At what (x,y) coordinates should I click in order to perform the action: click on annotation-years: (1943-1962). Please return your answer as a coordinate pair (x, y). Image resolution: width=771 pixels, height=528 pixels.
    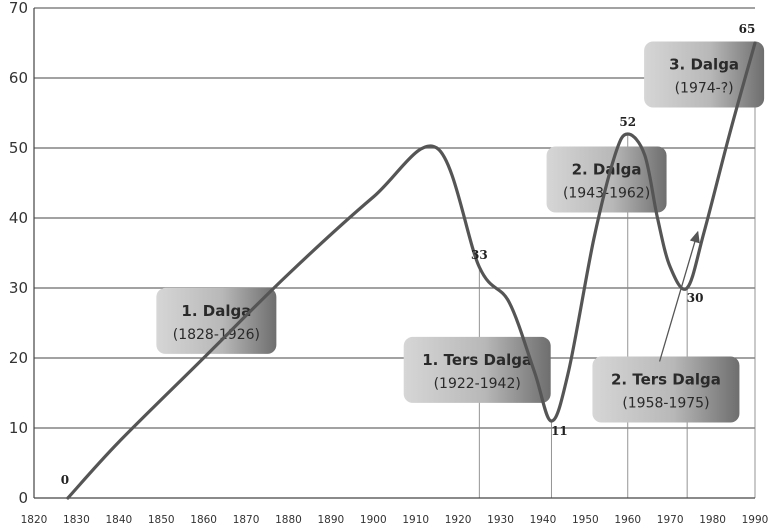
    Looking at the image, I should click on (606, 194).